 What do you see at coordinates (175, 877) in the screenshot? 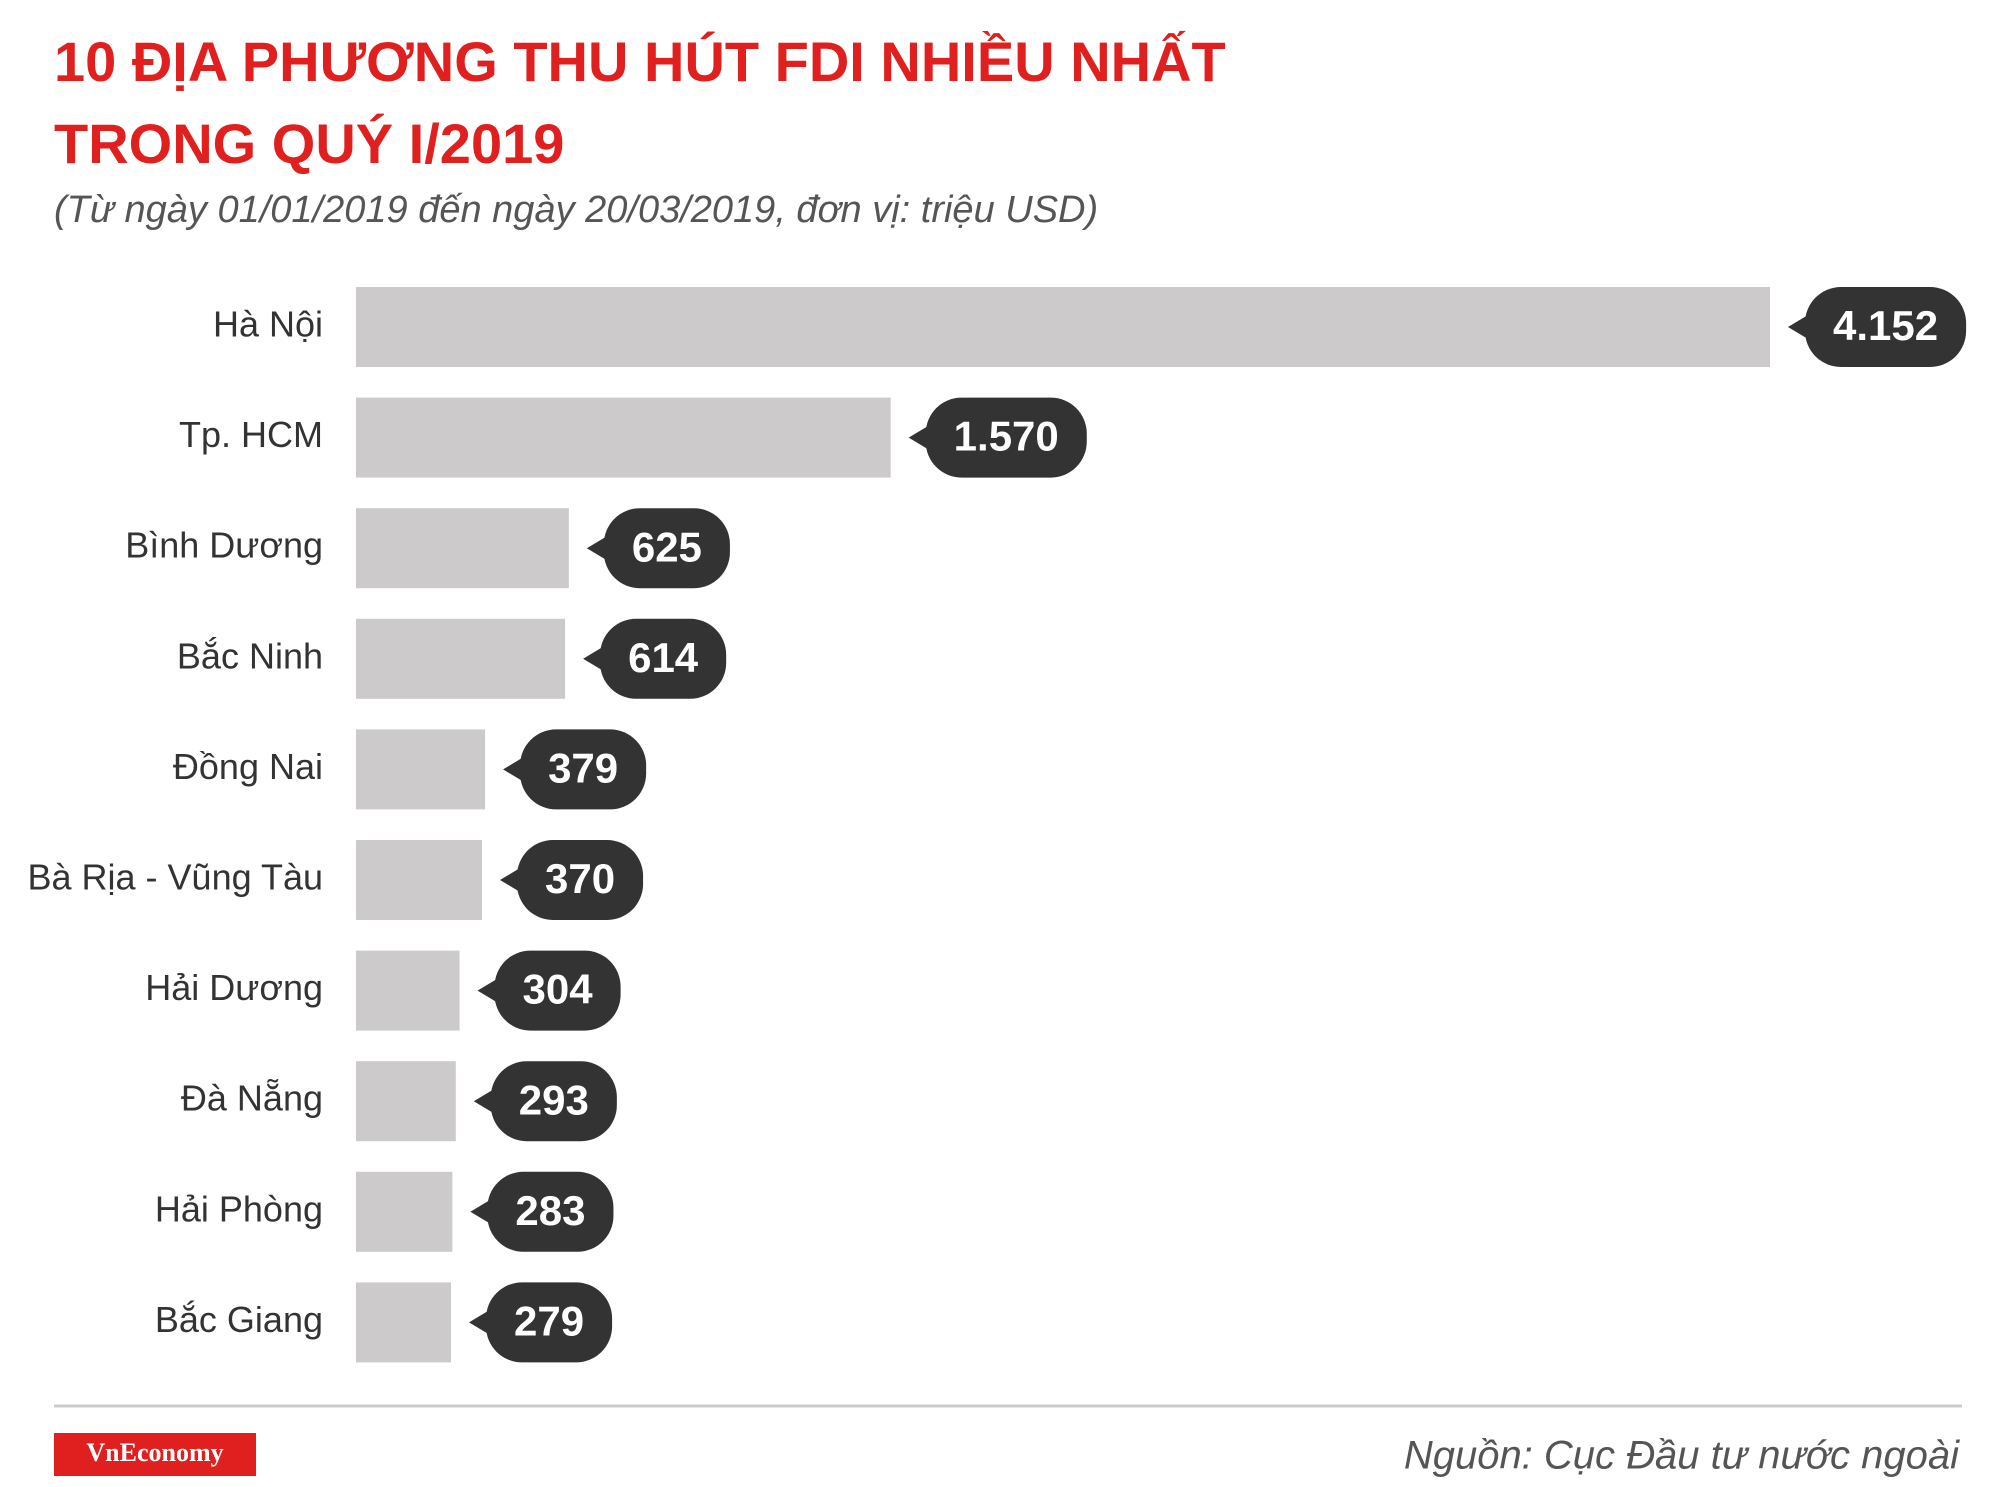
I see `category-label: Bà Rịa - Vũng Tàu` at bounding box center [175, 877].